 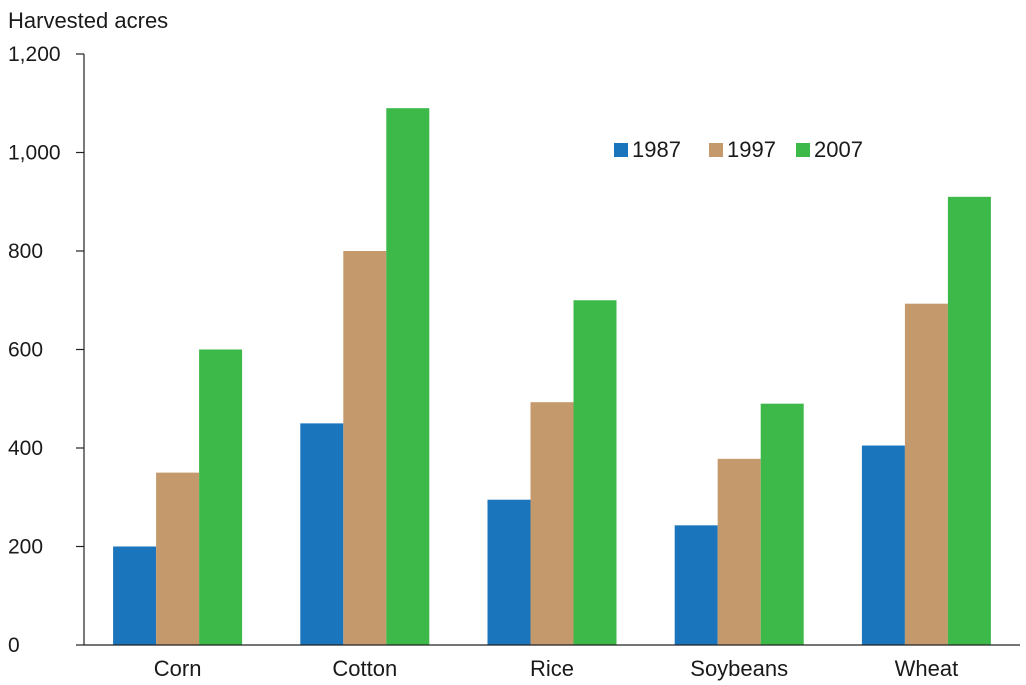 What do you see at coordinates (739, 551) in the screenshot?
I see `bar-soybeans-1997` at bounding box center [739, 551].